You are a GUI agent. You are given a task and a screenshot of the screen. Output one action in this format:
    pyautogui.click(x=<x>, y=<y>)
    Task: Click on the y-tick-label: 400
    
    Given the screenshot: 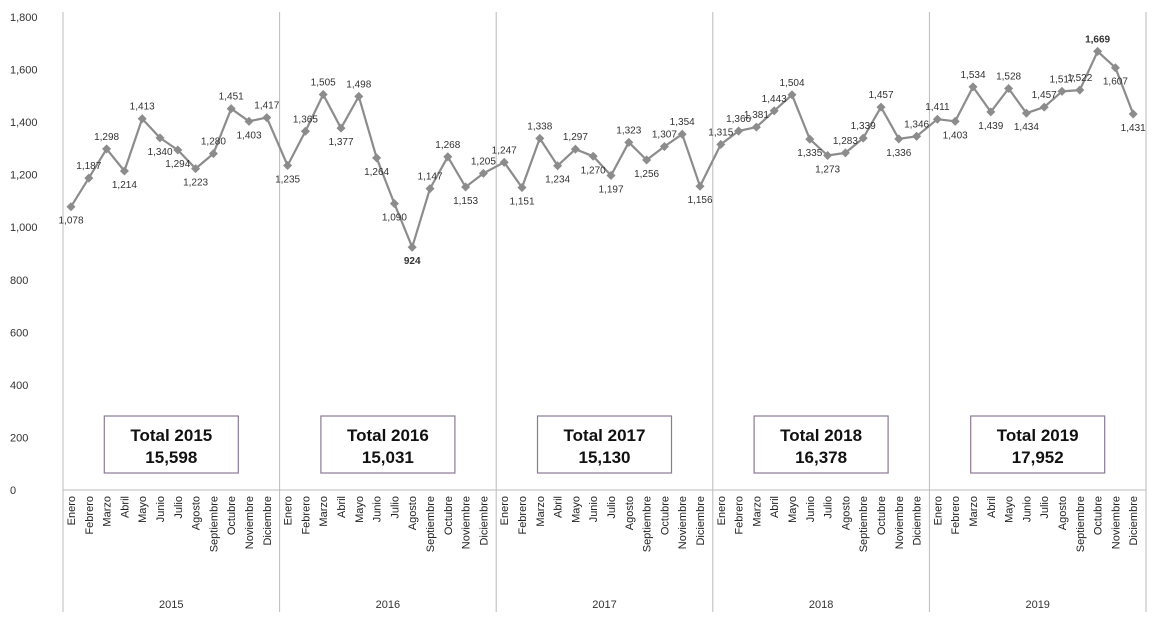 What is the action you would take?
    pyautogui.click(x=19, y=386)
    